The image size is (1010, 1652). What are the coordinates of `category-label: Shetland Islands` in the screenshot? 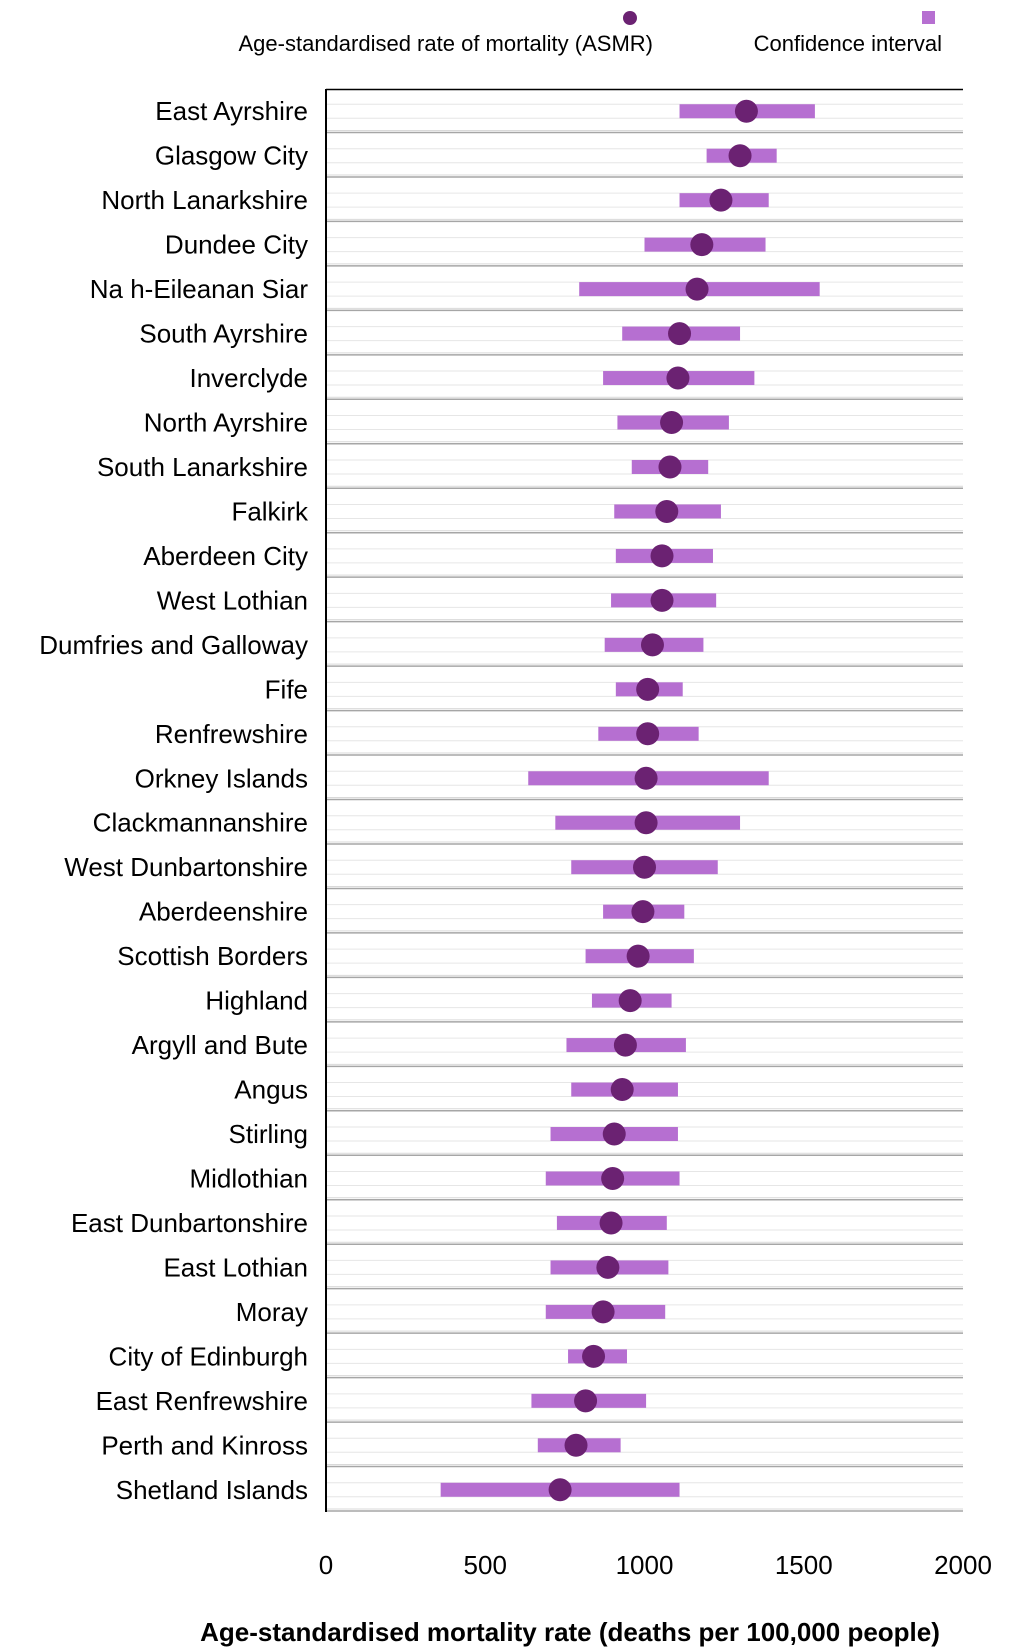 It's located at (212, 1490).